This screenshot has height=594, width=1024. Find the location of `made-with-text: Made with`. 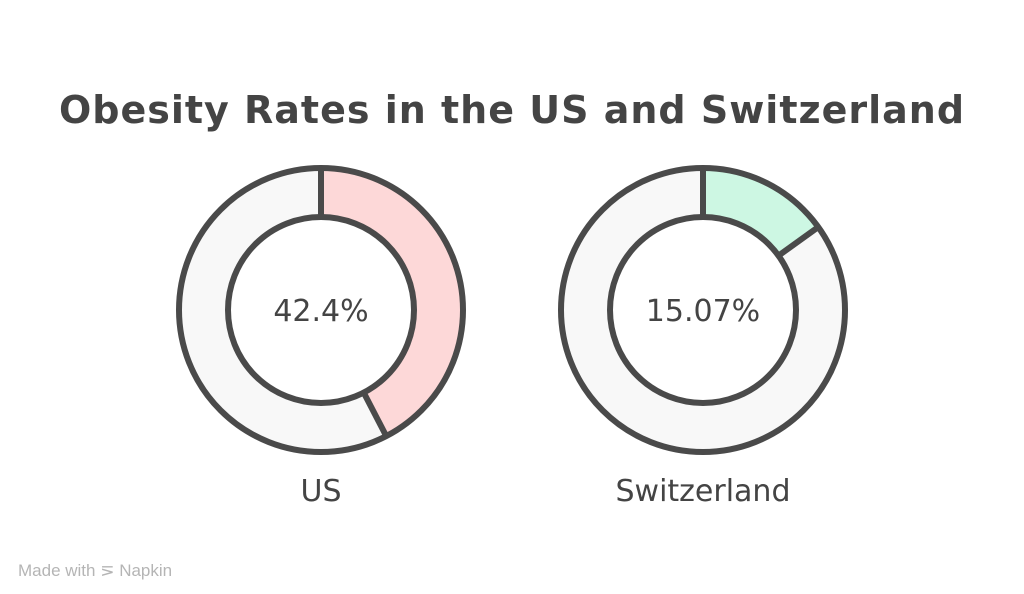

made-with-text: Made with is located at coordinates (57, 570).